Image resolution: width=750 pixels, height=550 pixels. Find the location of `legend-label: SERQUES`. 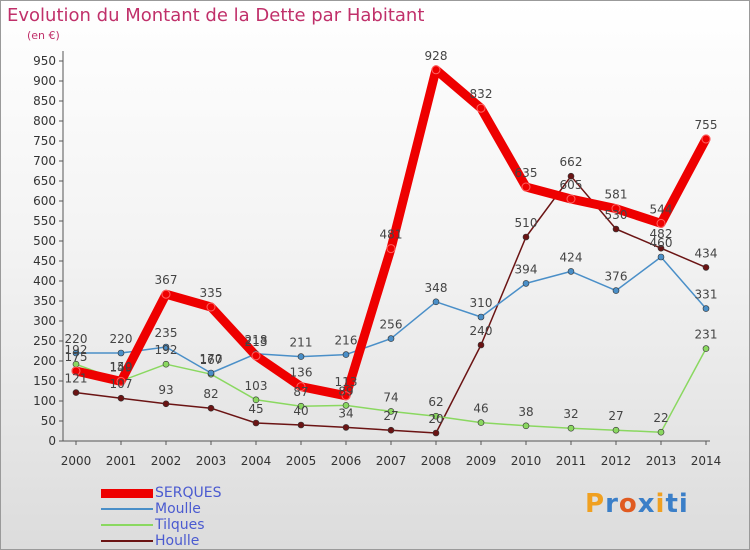

legend-label: SERQUES is located at coordinates (188, 493).